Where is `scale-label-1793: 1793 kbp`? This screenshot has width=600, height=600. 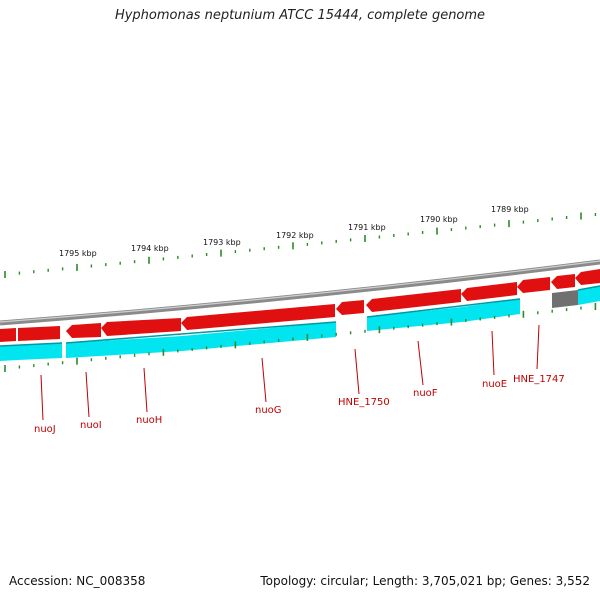 scale-label-1793: 1793 kbp is located at coordinates (222, 242).